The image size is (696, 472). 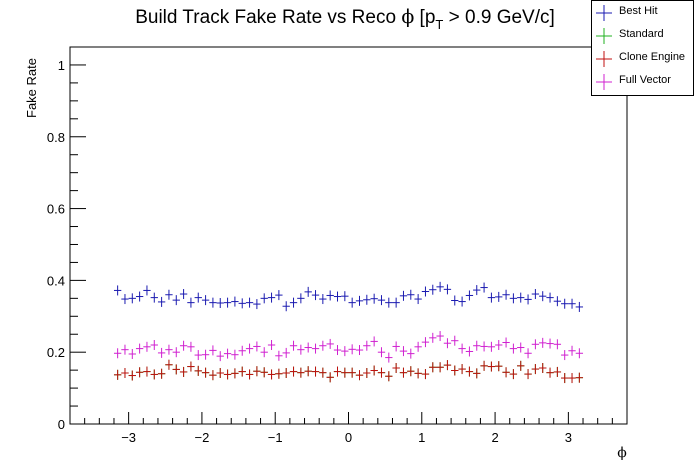 What do you see at coordinates (642, 13) in the screenshot?
I see `legend-entry-best-hit: Best Hit` at bounding box center [642, 13].